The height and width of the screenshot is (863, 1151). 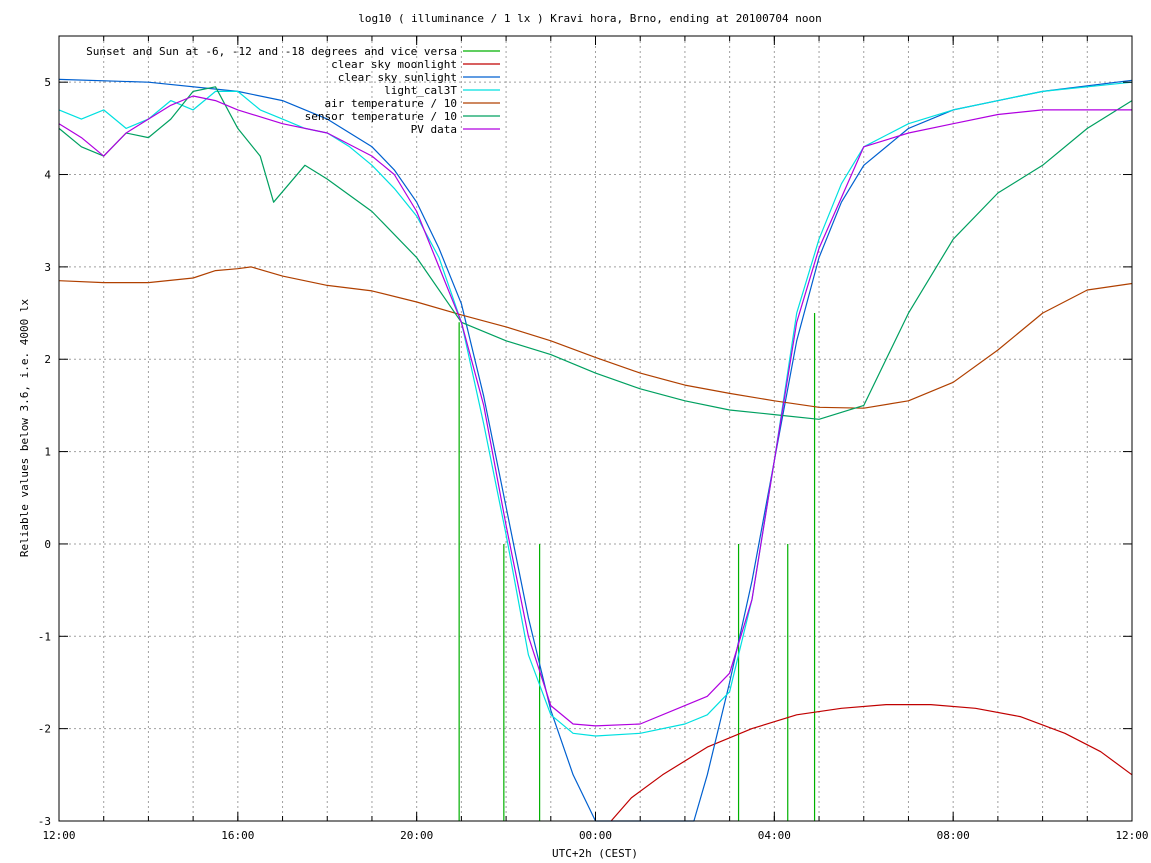 What do you see at coordinates (47, 544) in the screenshot?
I see `y-tick-label: 0` at bounding box center [47, 544].